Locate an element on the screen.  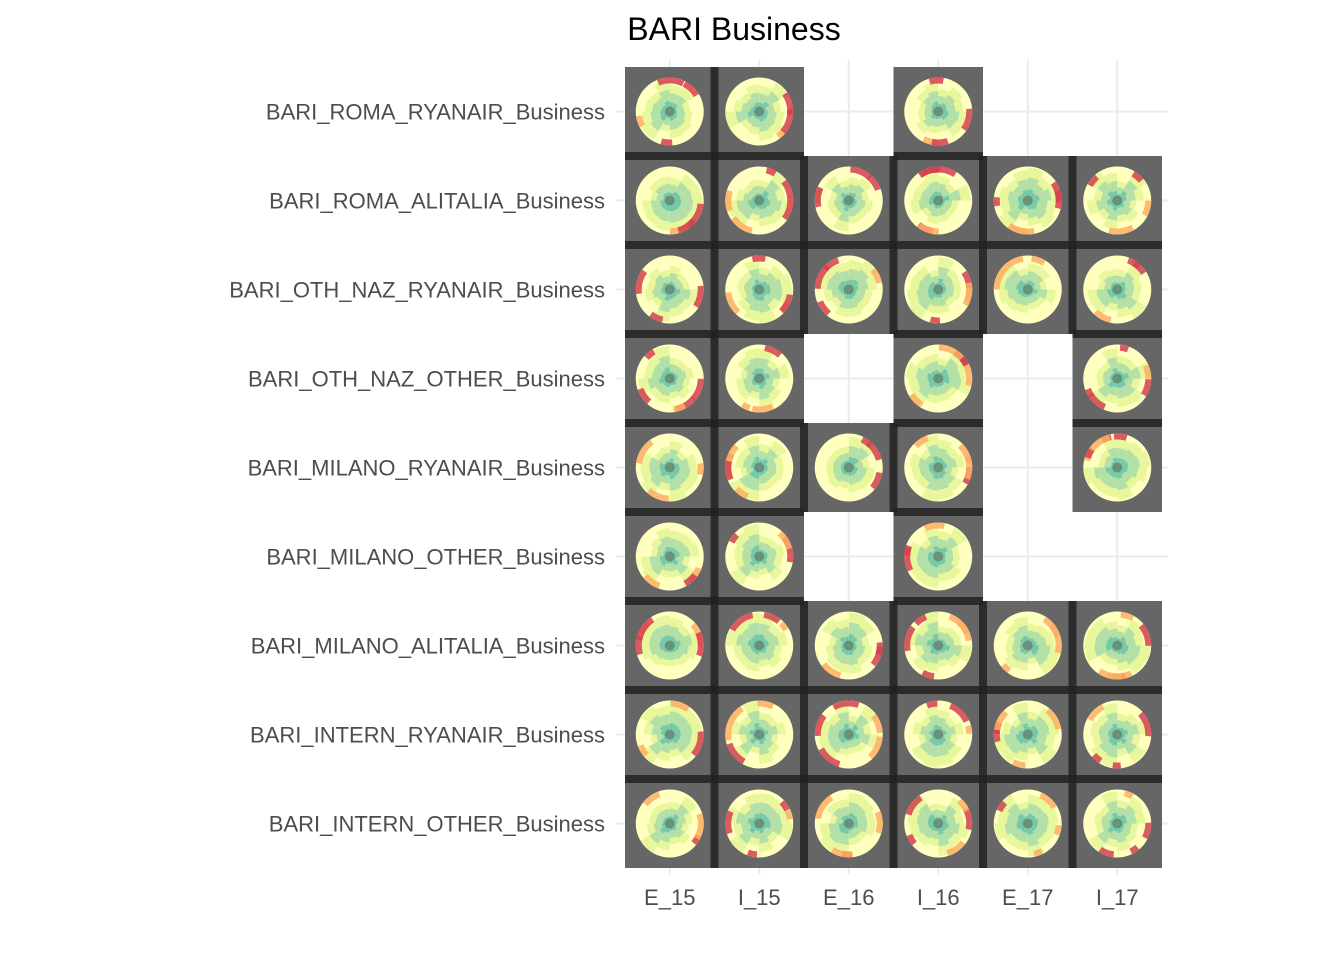
x-tick-label: E_16 is located at coordinates (848, 897).